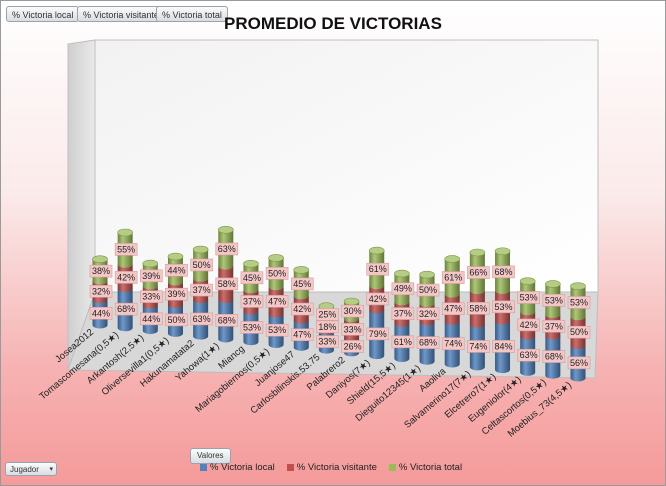  I want to click on row-field-label: Jugador, so click(24, 469).